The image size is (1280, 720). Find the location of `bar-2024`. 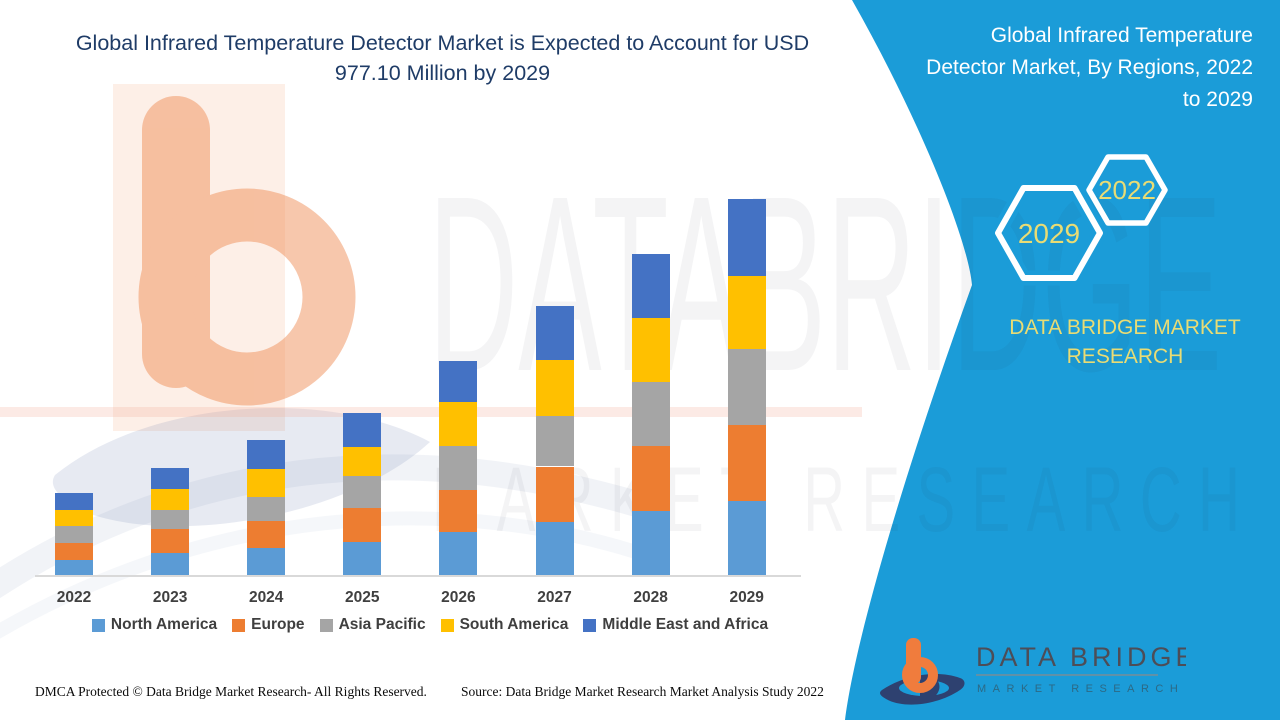

bar-2024 is located at coordinates (266, 507).